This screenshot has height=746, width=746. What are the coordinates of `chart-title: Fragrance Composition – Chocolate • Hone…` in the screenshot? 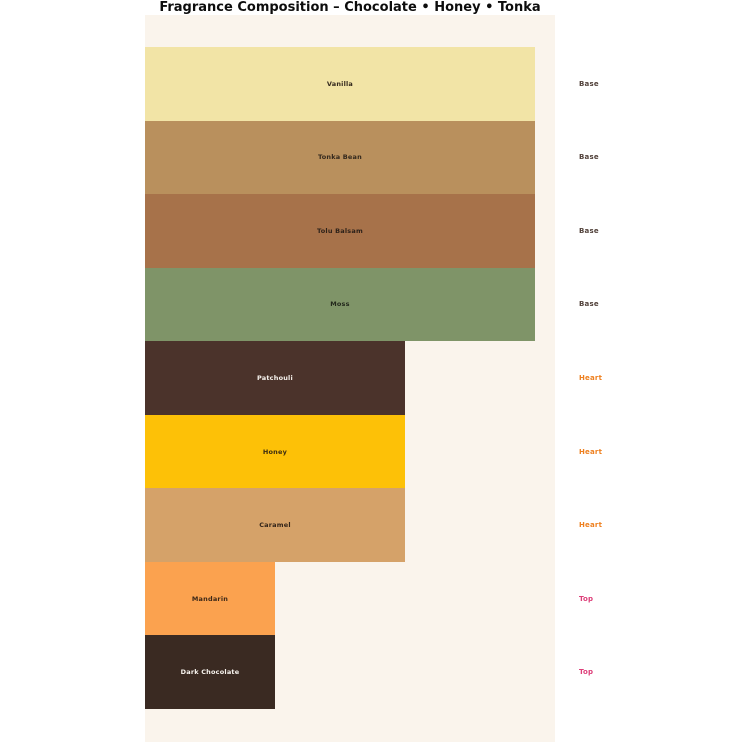 It's located at (350, 7).